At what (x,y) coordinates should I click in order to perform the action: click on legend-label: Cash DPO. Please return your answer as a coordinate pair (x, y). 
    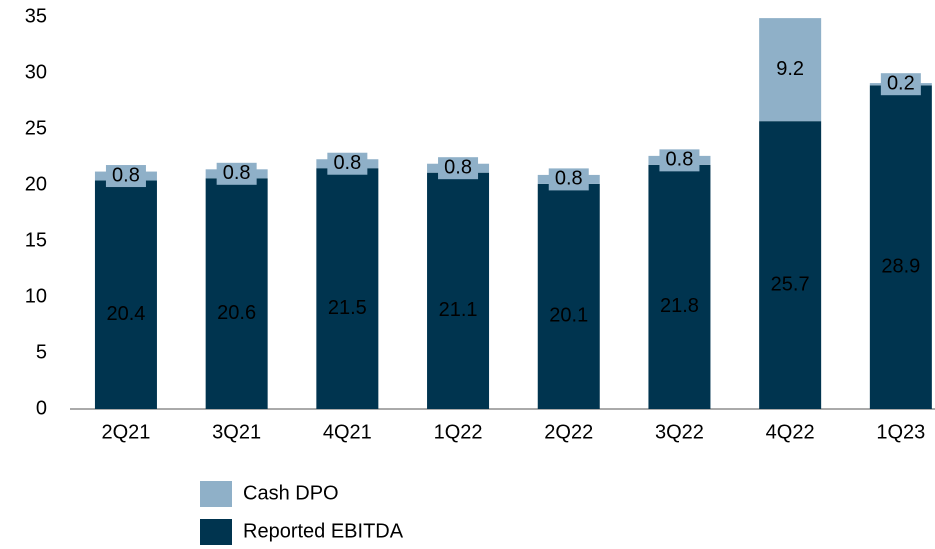
    Looking at the image, I should click on (291, 493).